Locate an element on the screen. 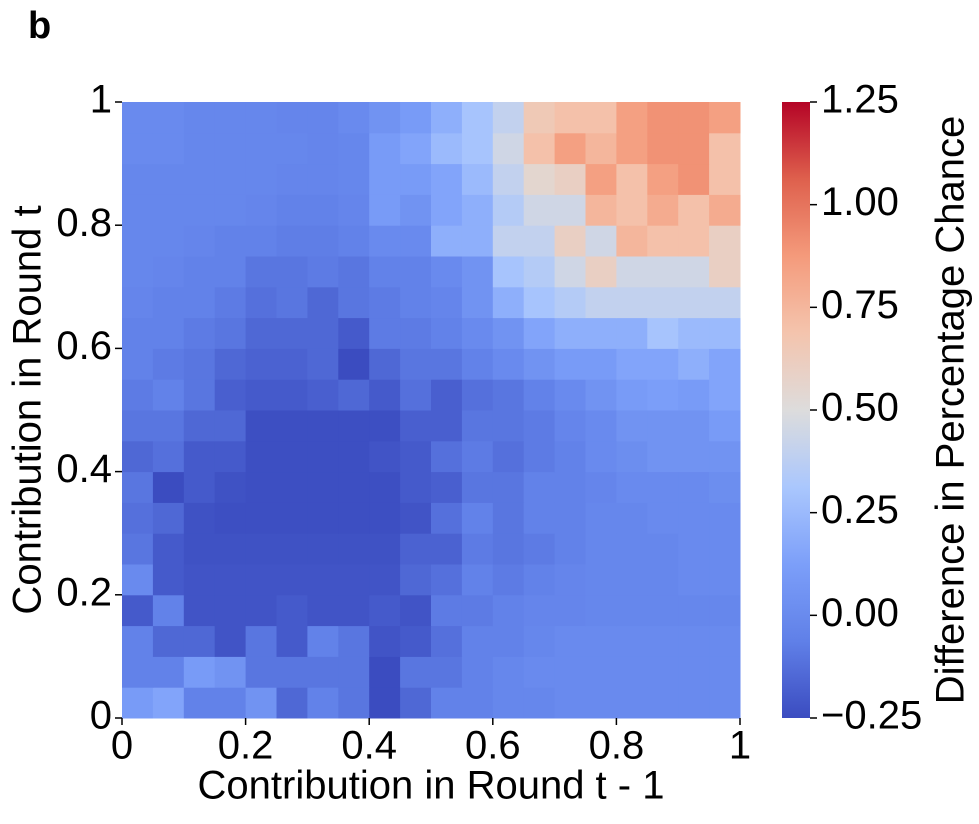 This screenshot has height=824, width=979. x-tick-label: 0.4 is located at coordinates (369, 746).